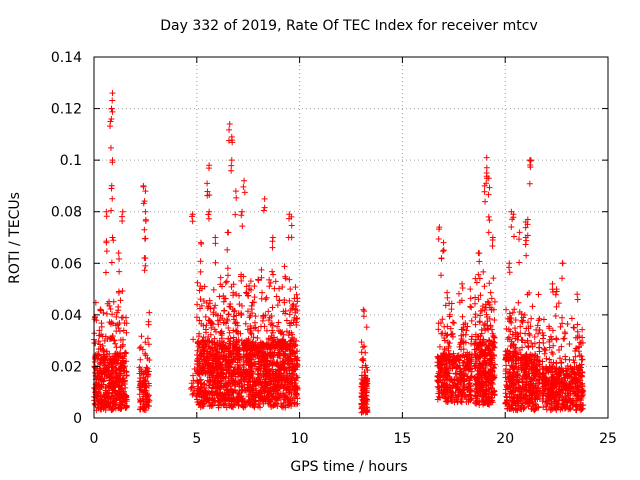  What do you see at coordinates (66, 110) in the screenshot?
I see `y-tick-label: 0.12` at bounding box center [66, 110].